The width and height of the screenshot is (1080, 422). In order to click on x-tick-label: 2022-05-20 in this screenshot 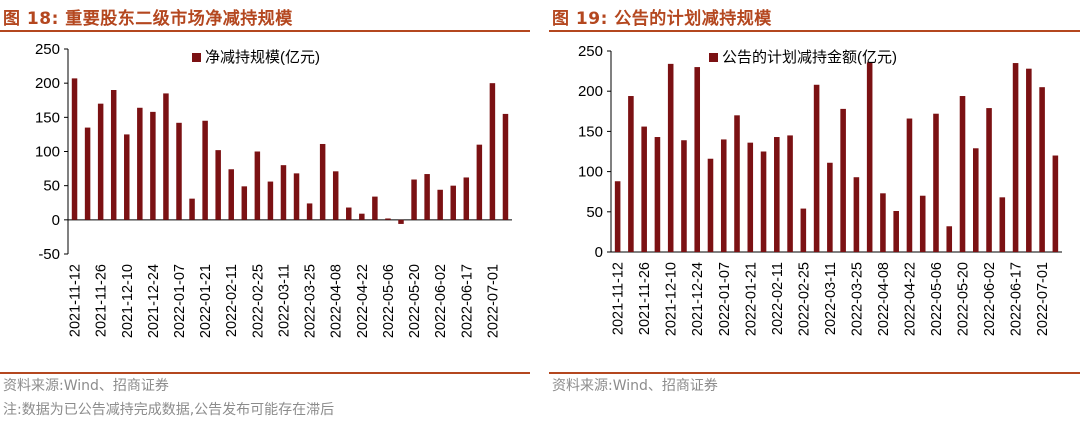, I will do `click(415, 301)`.